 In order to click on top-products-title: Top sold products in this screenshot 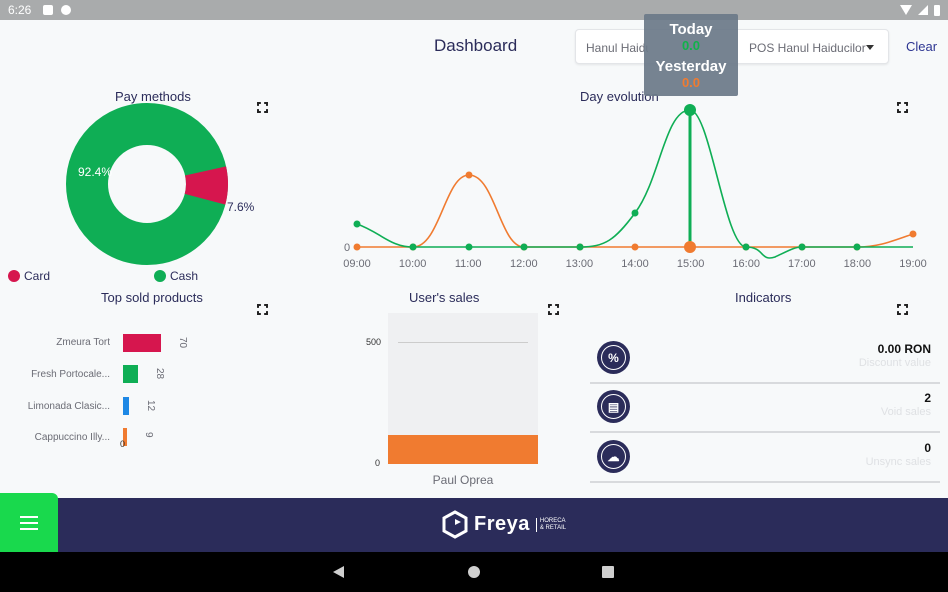, I will do `click(152, 297)`.